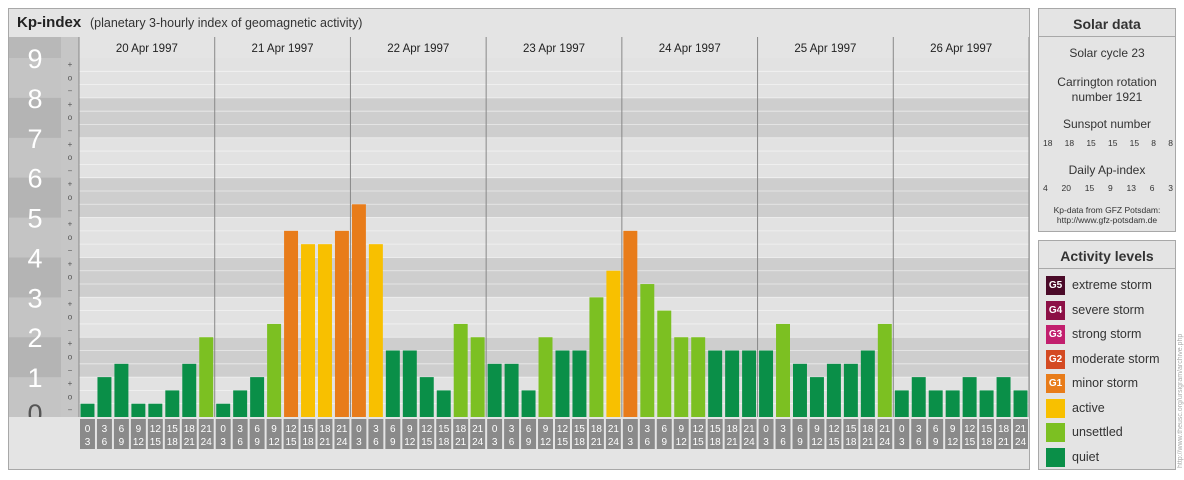 The width and height of the screenshot is (1184, 480). Describe the element at coordinates (1116, 358) in the screenshot. I see `legend-label: moderate storm` at that location.